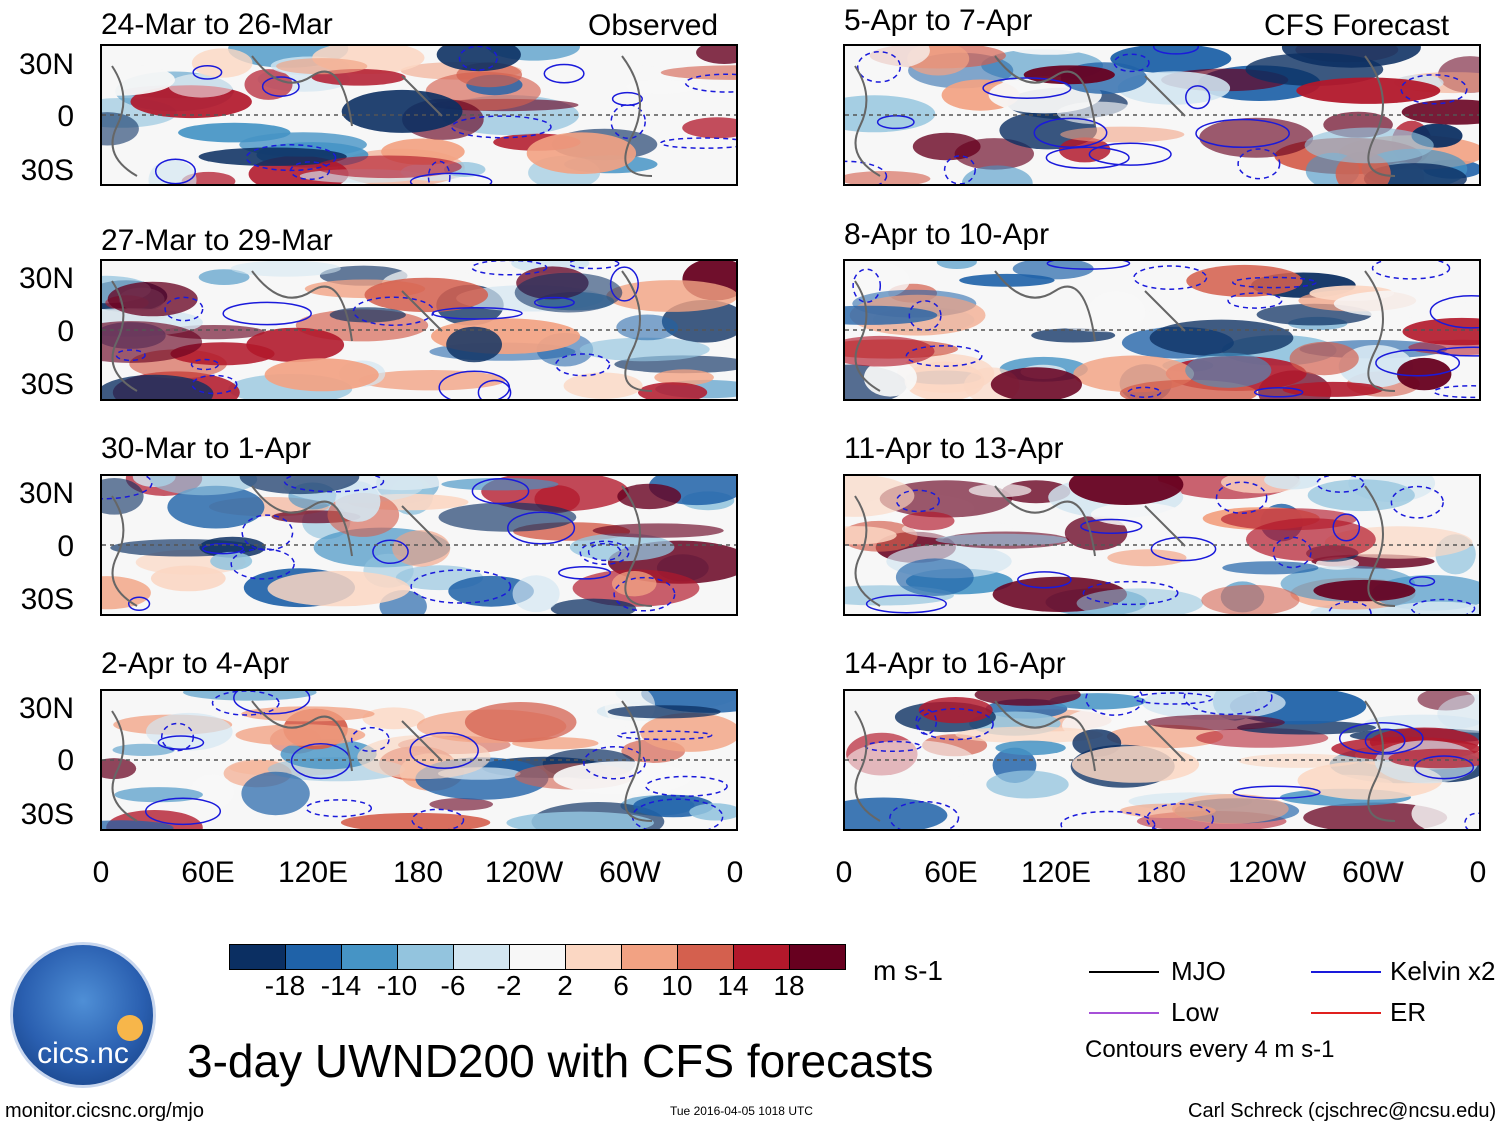 The image size is (1510, 1127). Describe the element at coordinates (1210, 1049) in the screenshot. I see `contour-note: Contours every 4 m s-1` at that location.